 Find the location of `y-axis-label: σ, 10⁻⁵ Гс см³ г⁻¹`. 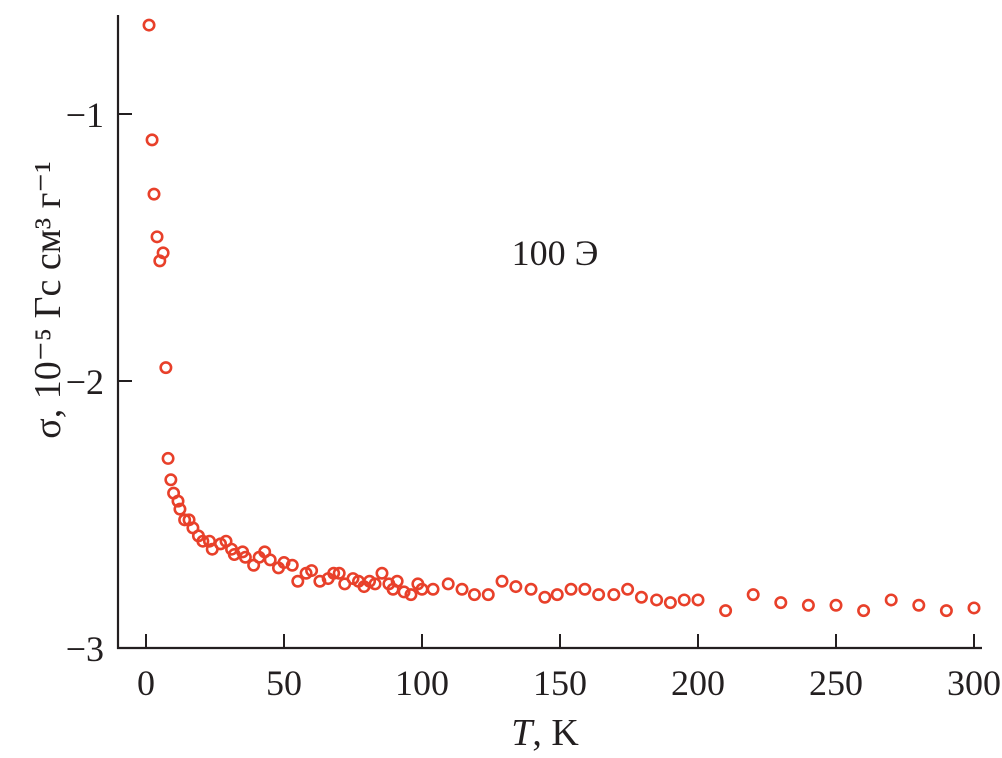

y-axis-label: σ, 10⁻⁵ Гс см³ г⁻¹ is located at coordinates (48, 299).